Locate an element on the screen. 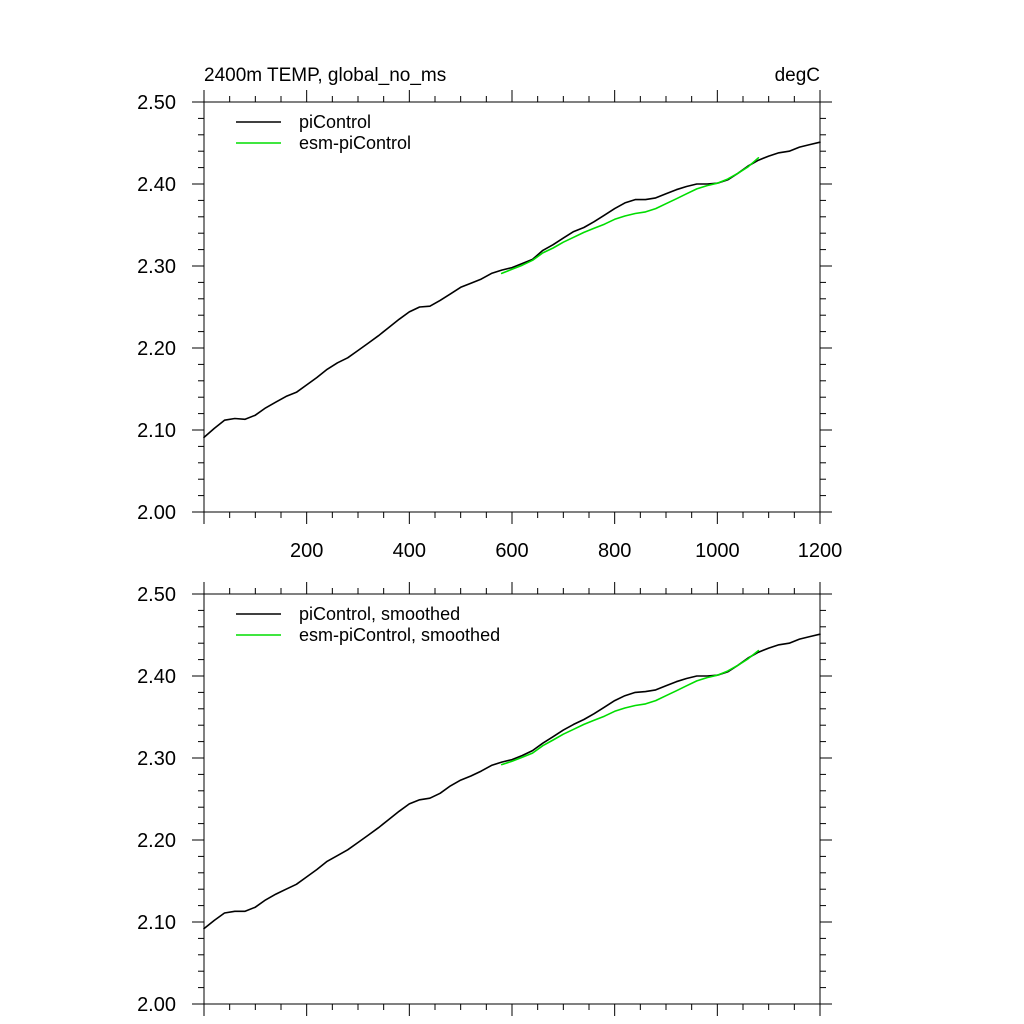  x-tick-label: 400 is located at coordinates (409, 551).